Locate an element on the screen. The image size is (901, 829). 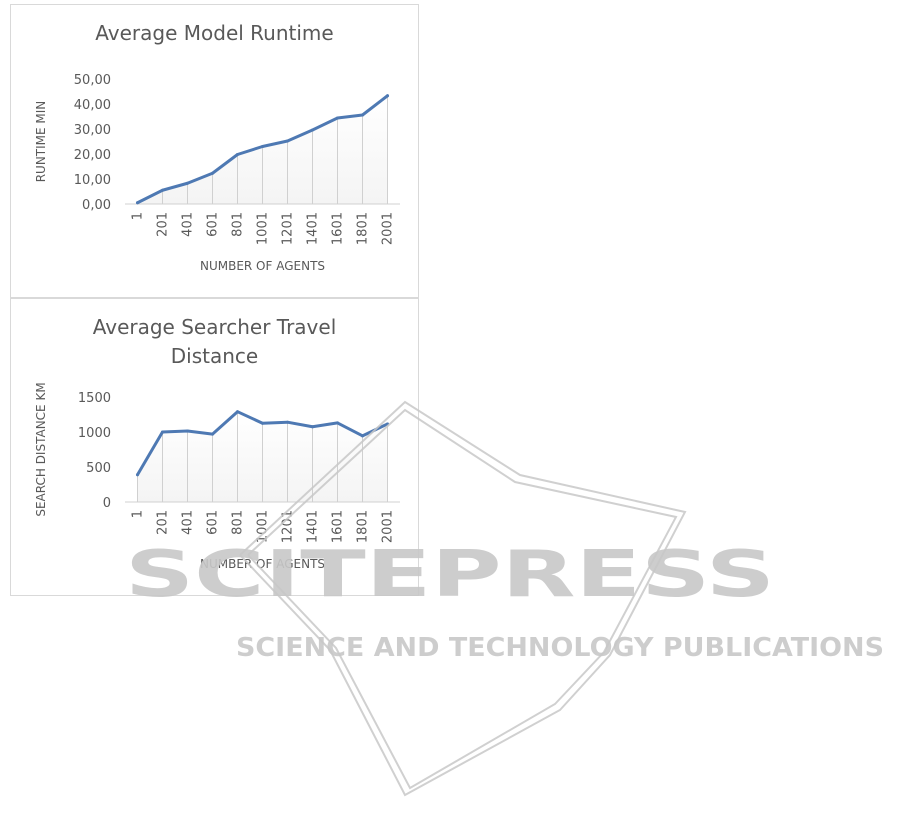
y-tick-label: 20,00 is located at coordinates (92, 155).